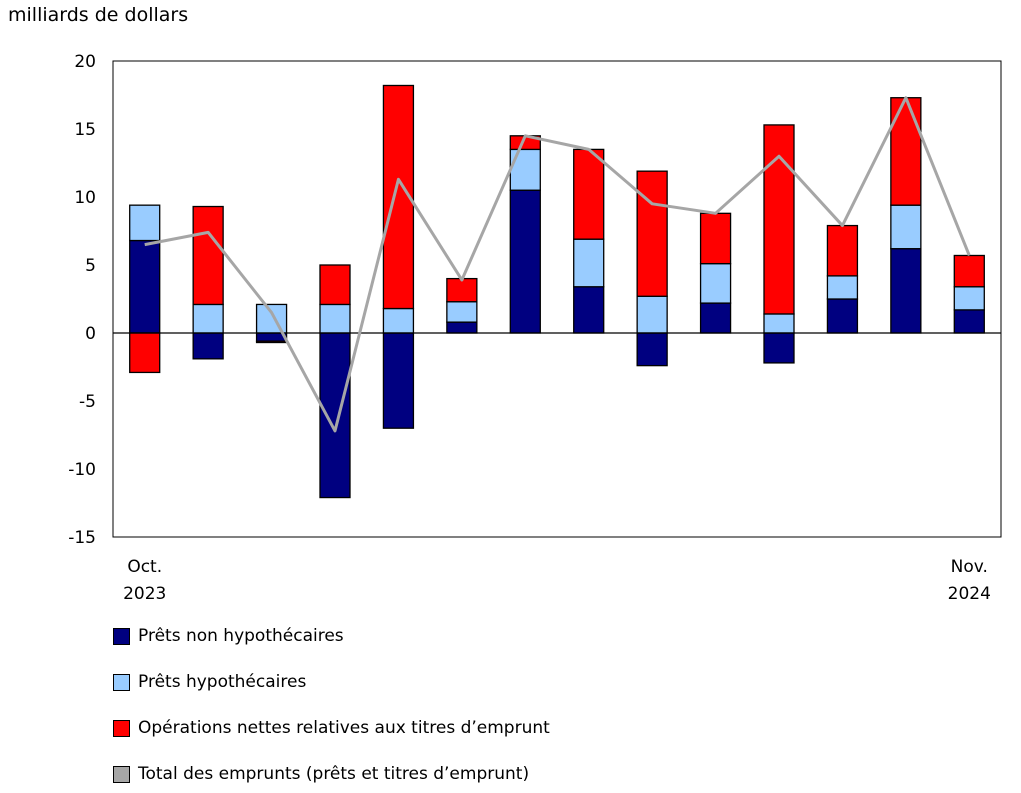 The height and width of the screenshot is (793, 1021). Describe the element at coordinates (241, 636) in the screenshot. I see `legend-label: Prêts non hypothécaires` at that location.